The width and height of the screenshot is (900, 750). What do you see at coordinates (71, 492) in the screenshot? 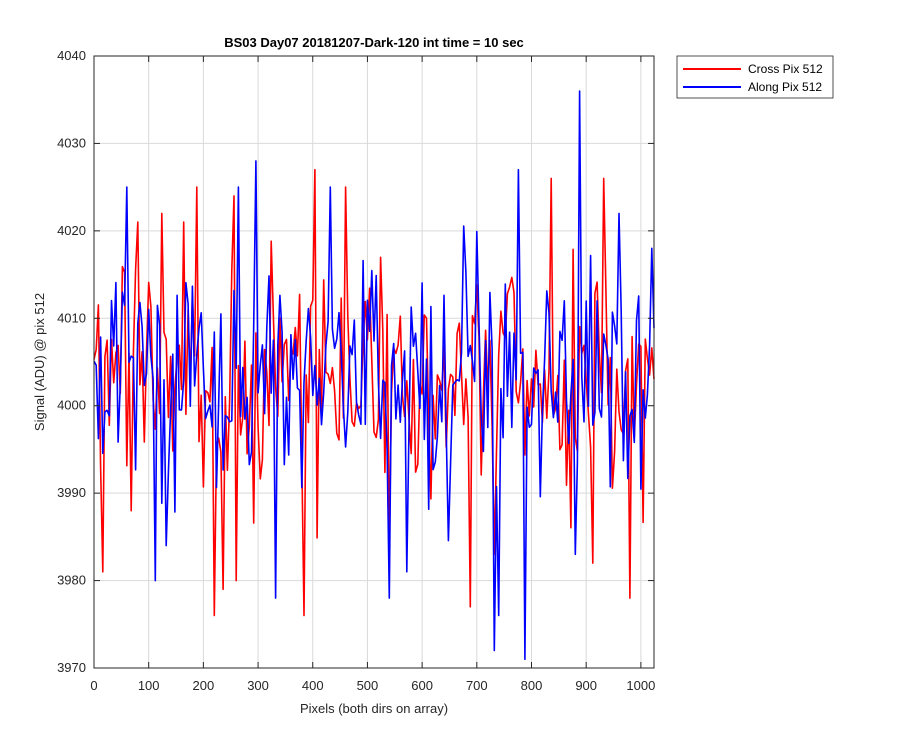
I see `y-tick-label: 3990` at bounding box center [71, 492].